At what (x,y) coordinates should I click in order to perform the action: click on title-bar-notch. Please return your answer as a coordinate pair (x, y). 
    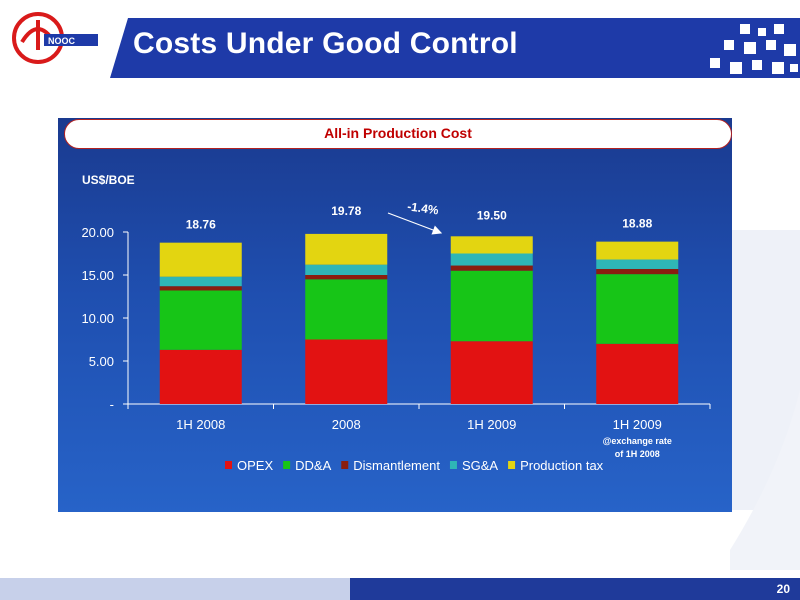
    Looking at the image, I should click on (119, 48).